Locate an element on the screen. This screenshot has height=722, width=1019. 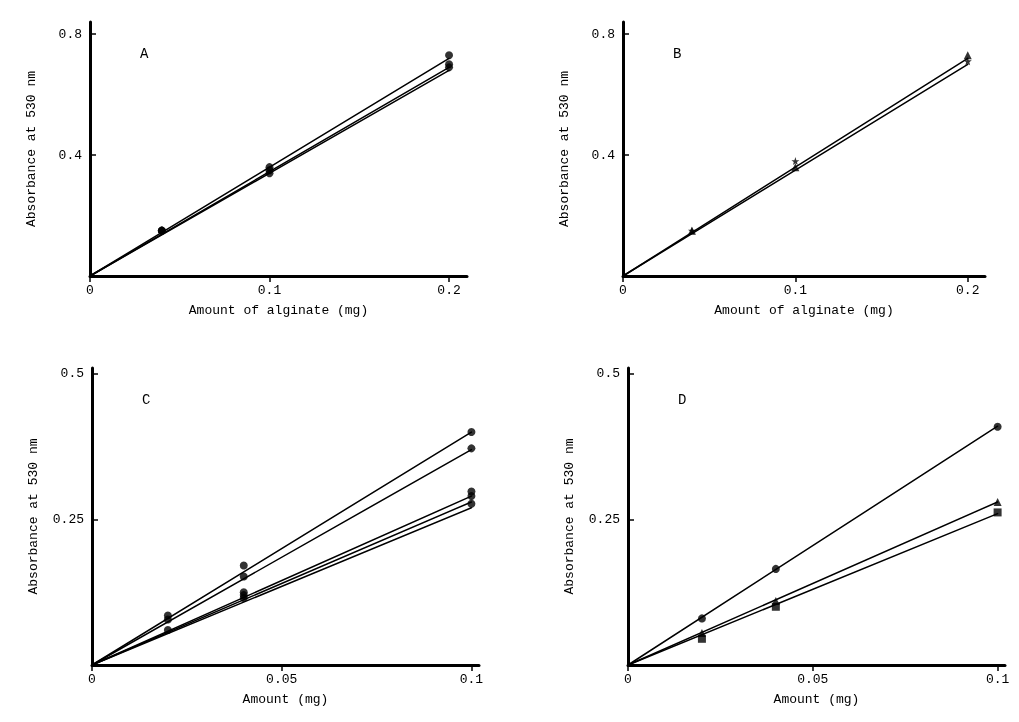
annotation: B is located at coordinates (677, 54).